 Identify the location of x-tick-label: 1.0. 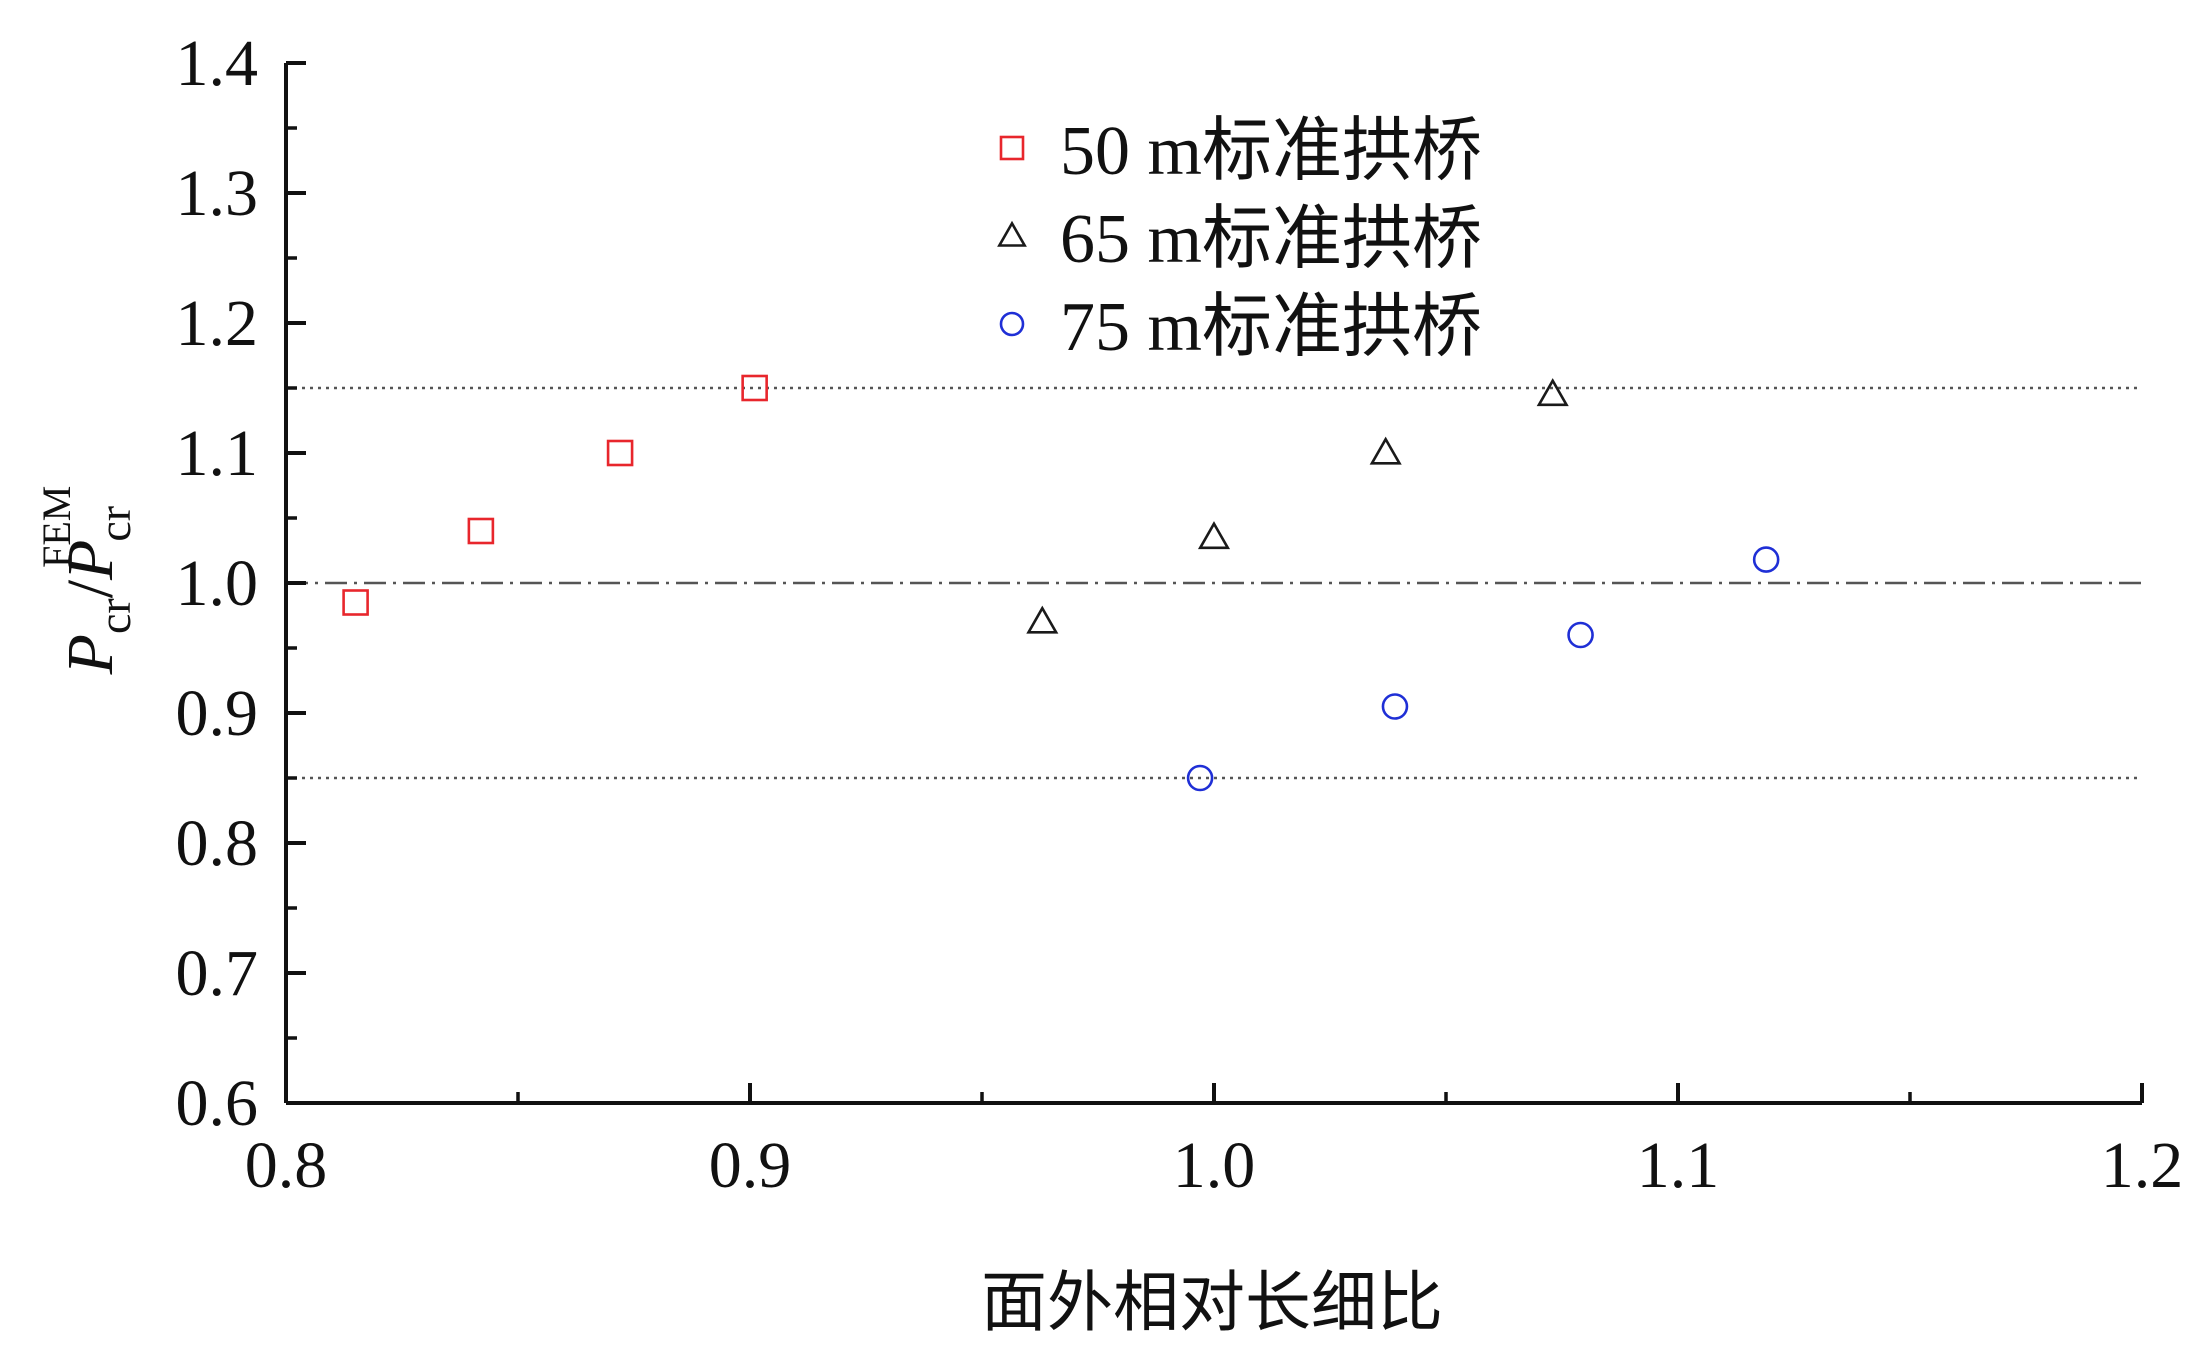
(1214, 1165).